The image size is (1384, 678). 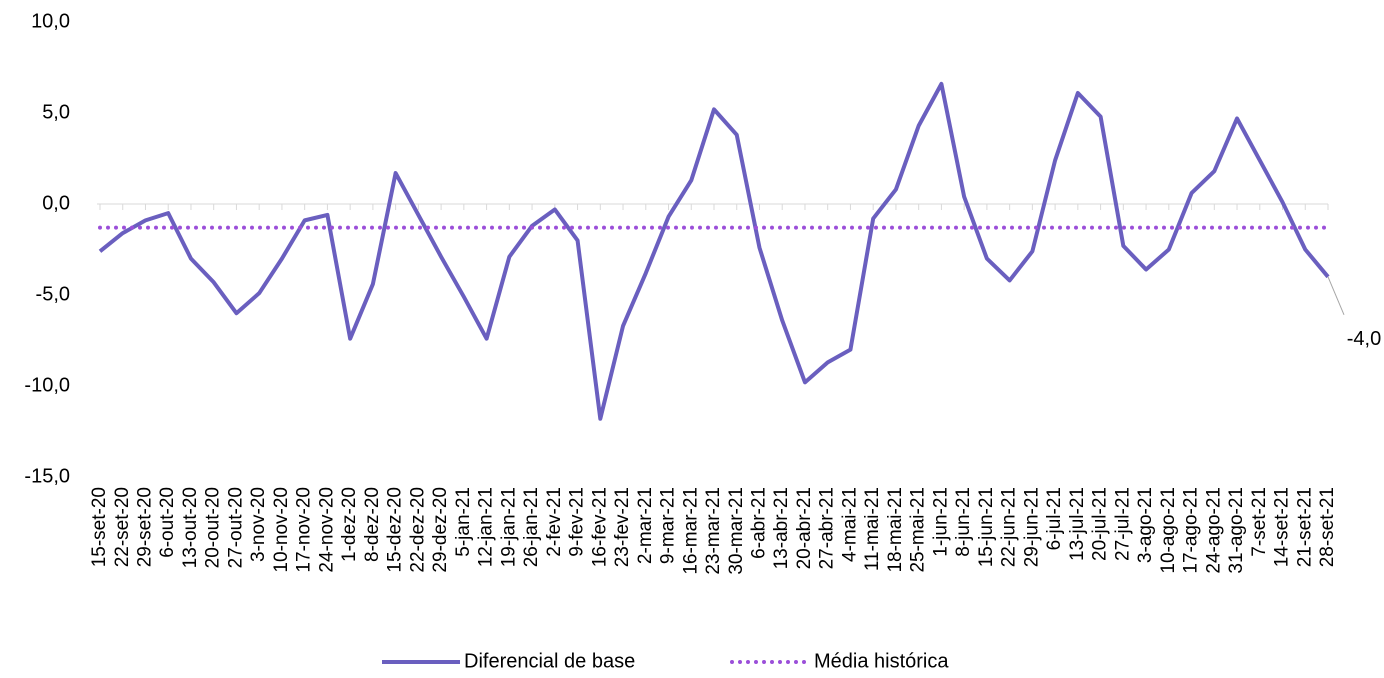 What do you see at coordinates (895, 530) in the screenshot?
I see `x-tick-label: 18-mai-21` at bounding box center [895, 530].